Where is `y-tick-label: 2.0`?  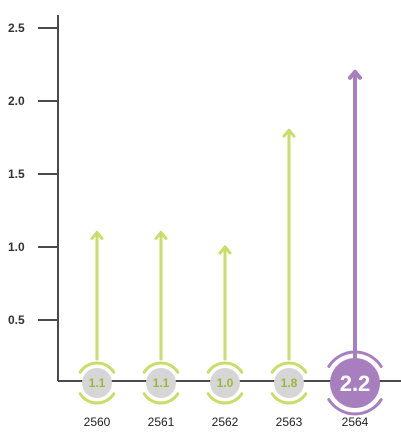 y-tick-label: 2.0 is located at coordinates (16, 101).